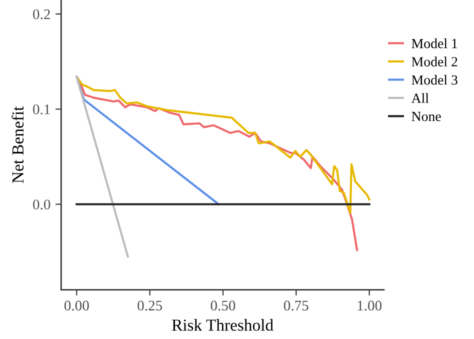 The width and height of the screenshot is (474, 339). I want to click on legend-label: None, so click(426, 117).